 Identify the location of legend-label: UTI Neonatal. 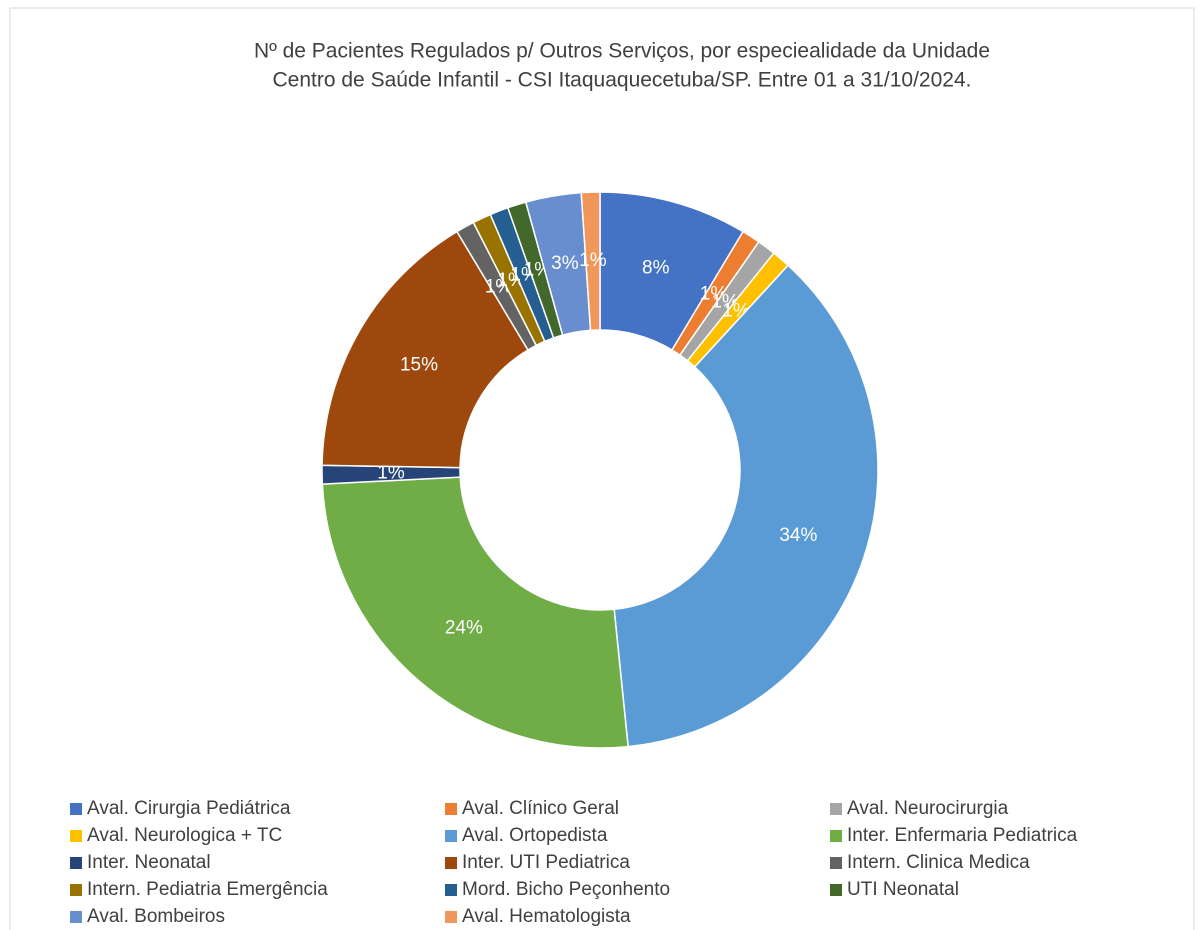
(903, 889).